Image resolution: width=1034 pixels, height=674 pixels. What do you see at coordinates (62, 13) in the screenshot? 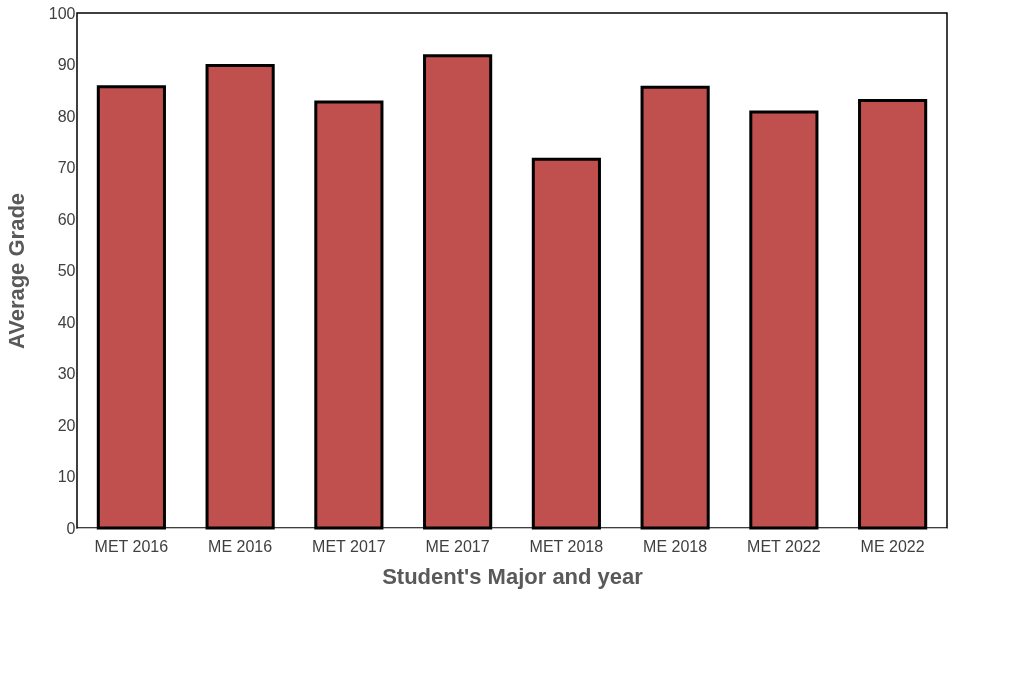
I see `y-tick-label: 100` at bounding box center [62, 13].